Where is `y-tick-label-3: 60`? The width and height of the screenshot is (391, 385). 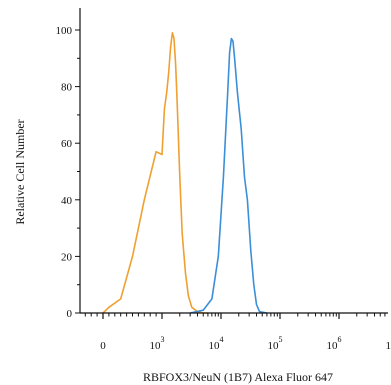
y-tick-label-3: 60 is located at coordinates (67, 144).